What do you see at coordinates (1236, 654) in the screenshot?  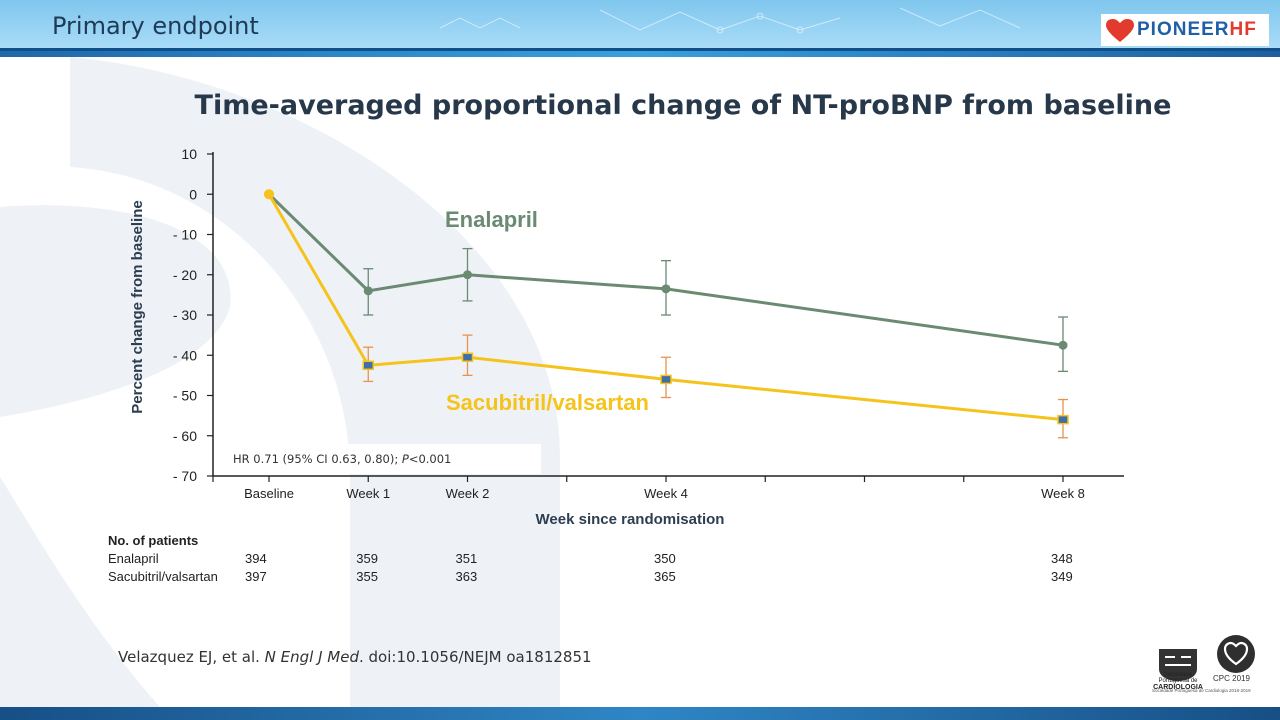 I see `cpc-logo-icon` at bounding box center [1236, 654].